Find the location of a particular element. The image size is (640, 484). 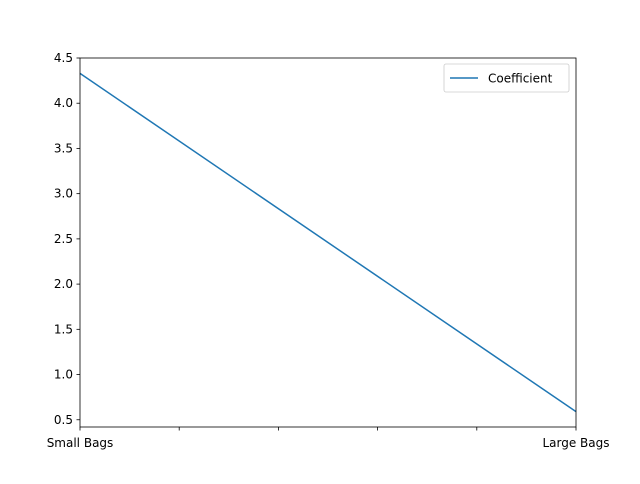

y-tick-label: 2.5 is located at coordinates (63, 239).